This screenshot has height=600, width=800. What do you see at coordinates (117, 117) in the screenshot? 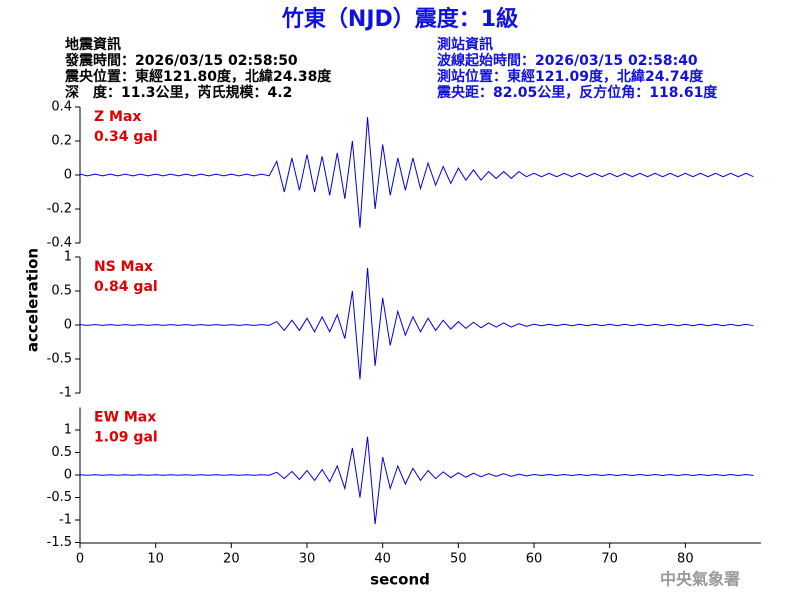
I see `component-name: Z Max` at bounding box center [117, 117].